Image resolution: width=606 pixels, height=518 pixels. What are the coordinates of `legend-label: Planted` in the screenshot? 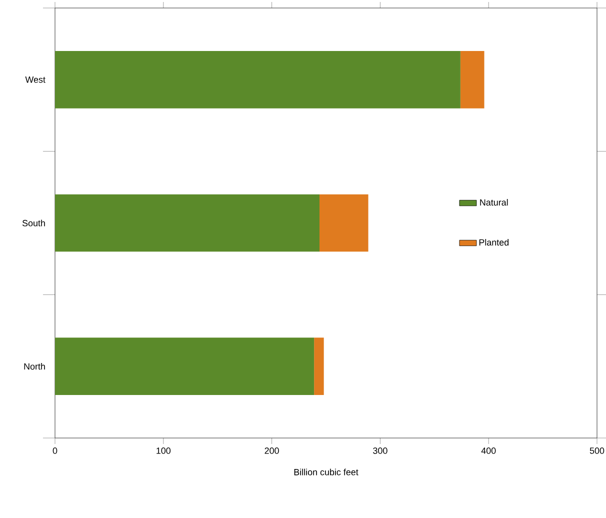 It's located at (493, 242).